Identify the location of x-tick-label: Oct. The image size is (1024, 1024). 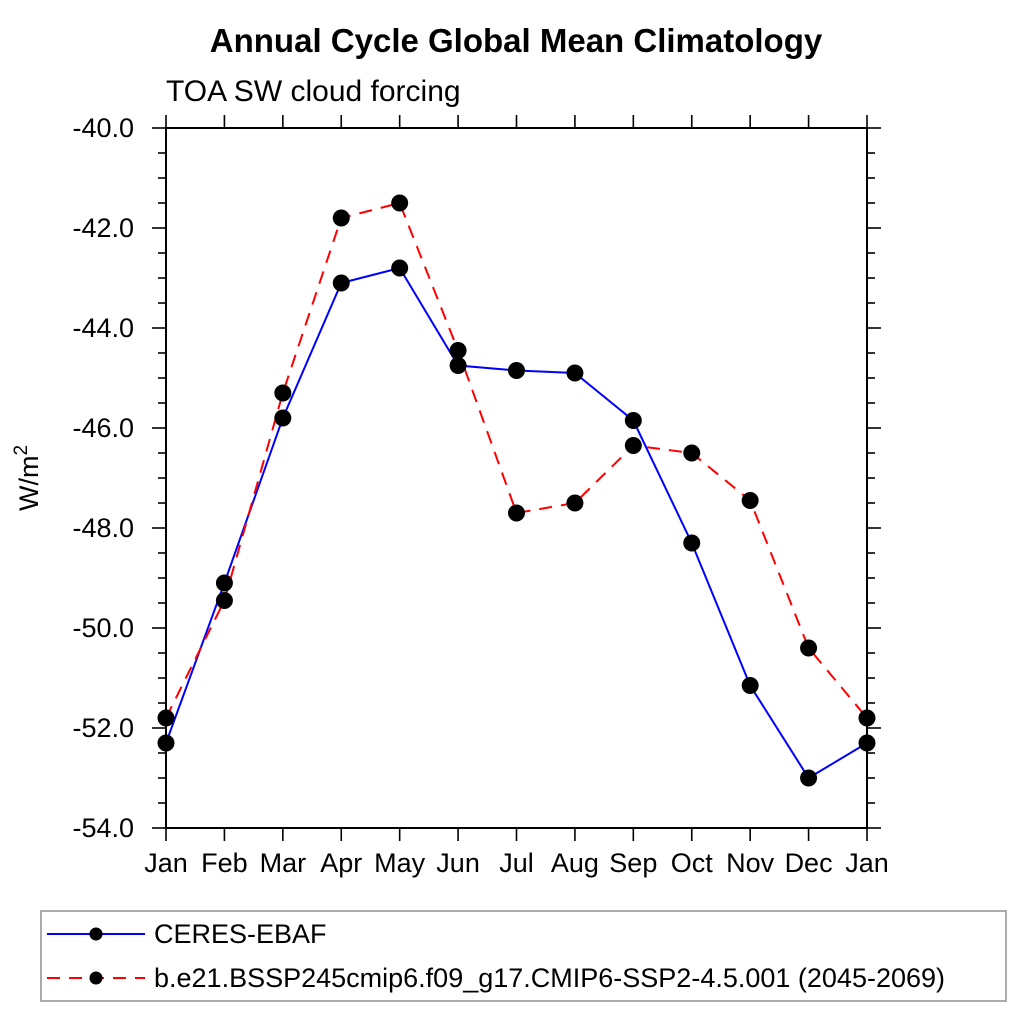
(692, 863).